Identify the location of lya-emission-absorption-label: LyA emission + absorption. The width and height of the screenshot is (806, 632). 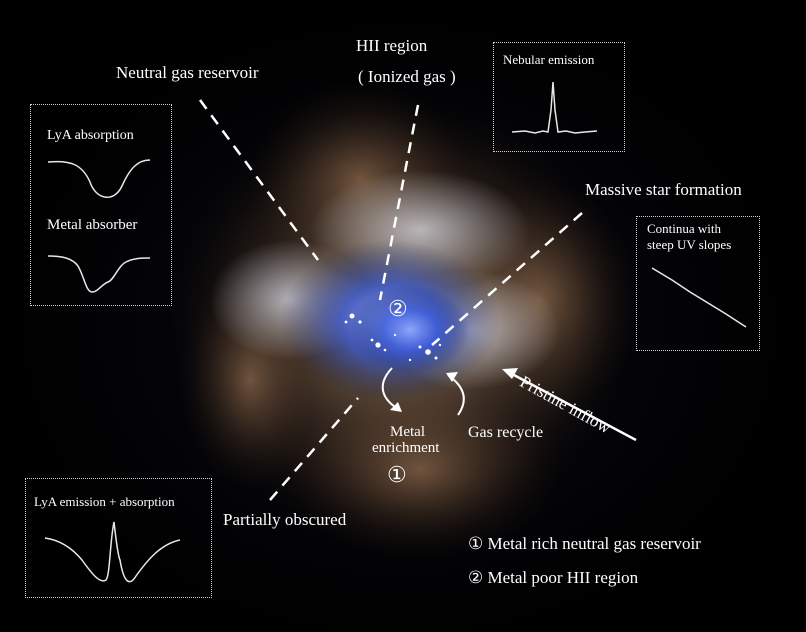
(104, 501).